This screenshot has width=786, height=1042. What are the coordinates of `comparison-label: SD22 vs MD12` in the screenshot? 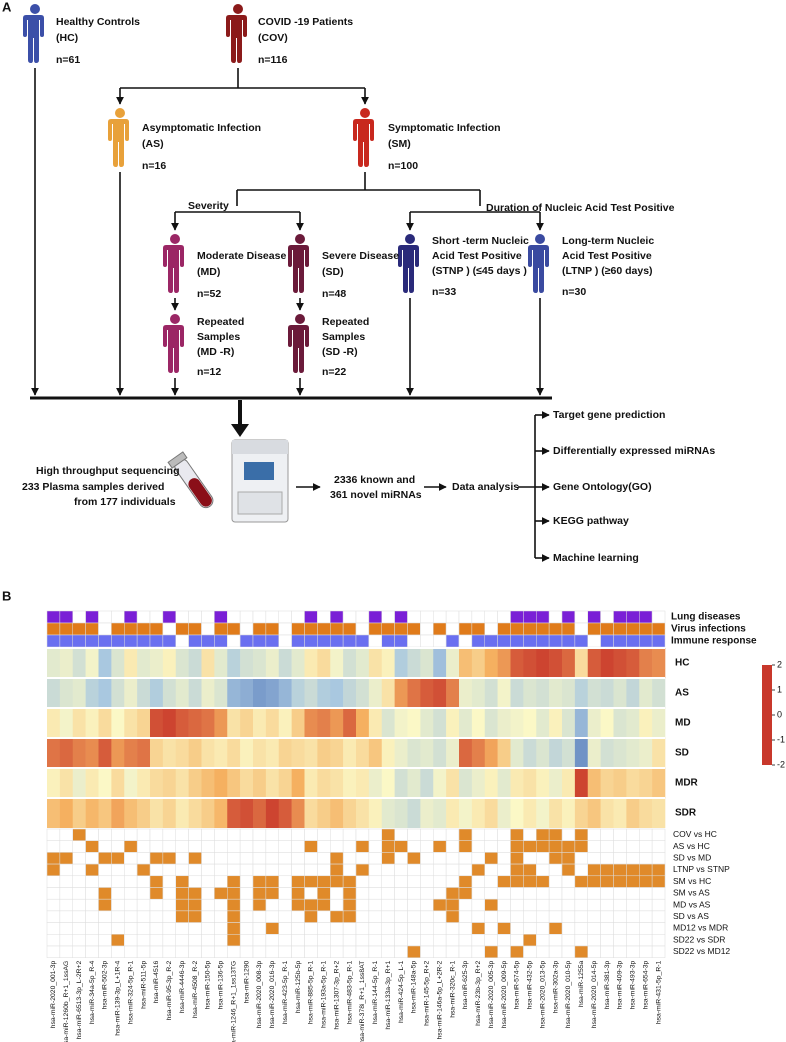 It's located at (701, 951).